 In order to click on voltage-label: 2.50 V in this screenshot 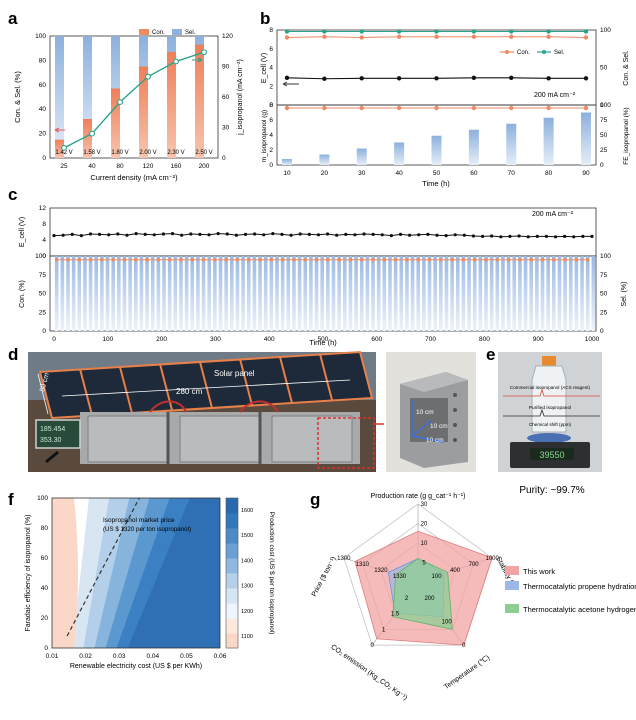, I will do `click(203, 153)`.